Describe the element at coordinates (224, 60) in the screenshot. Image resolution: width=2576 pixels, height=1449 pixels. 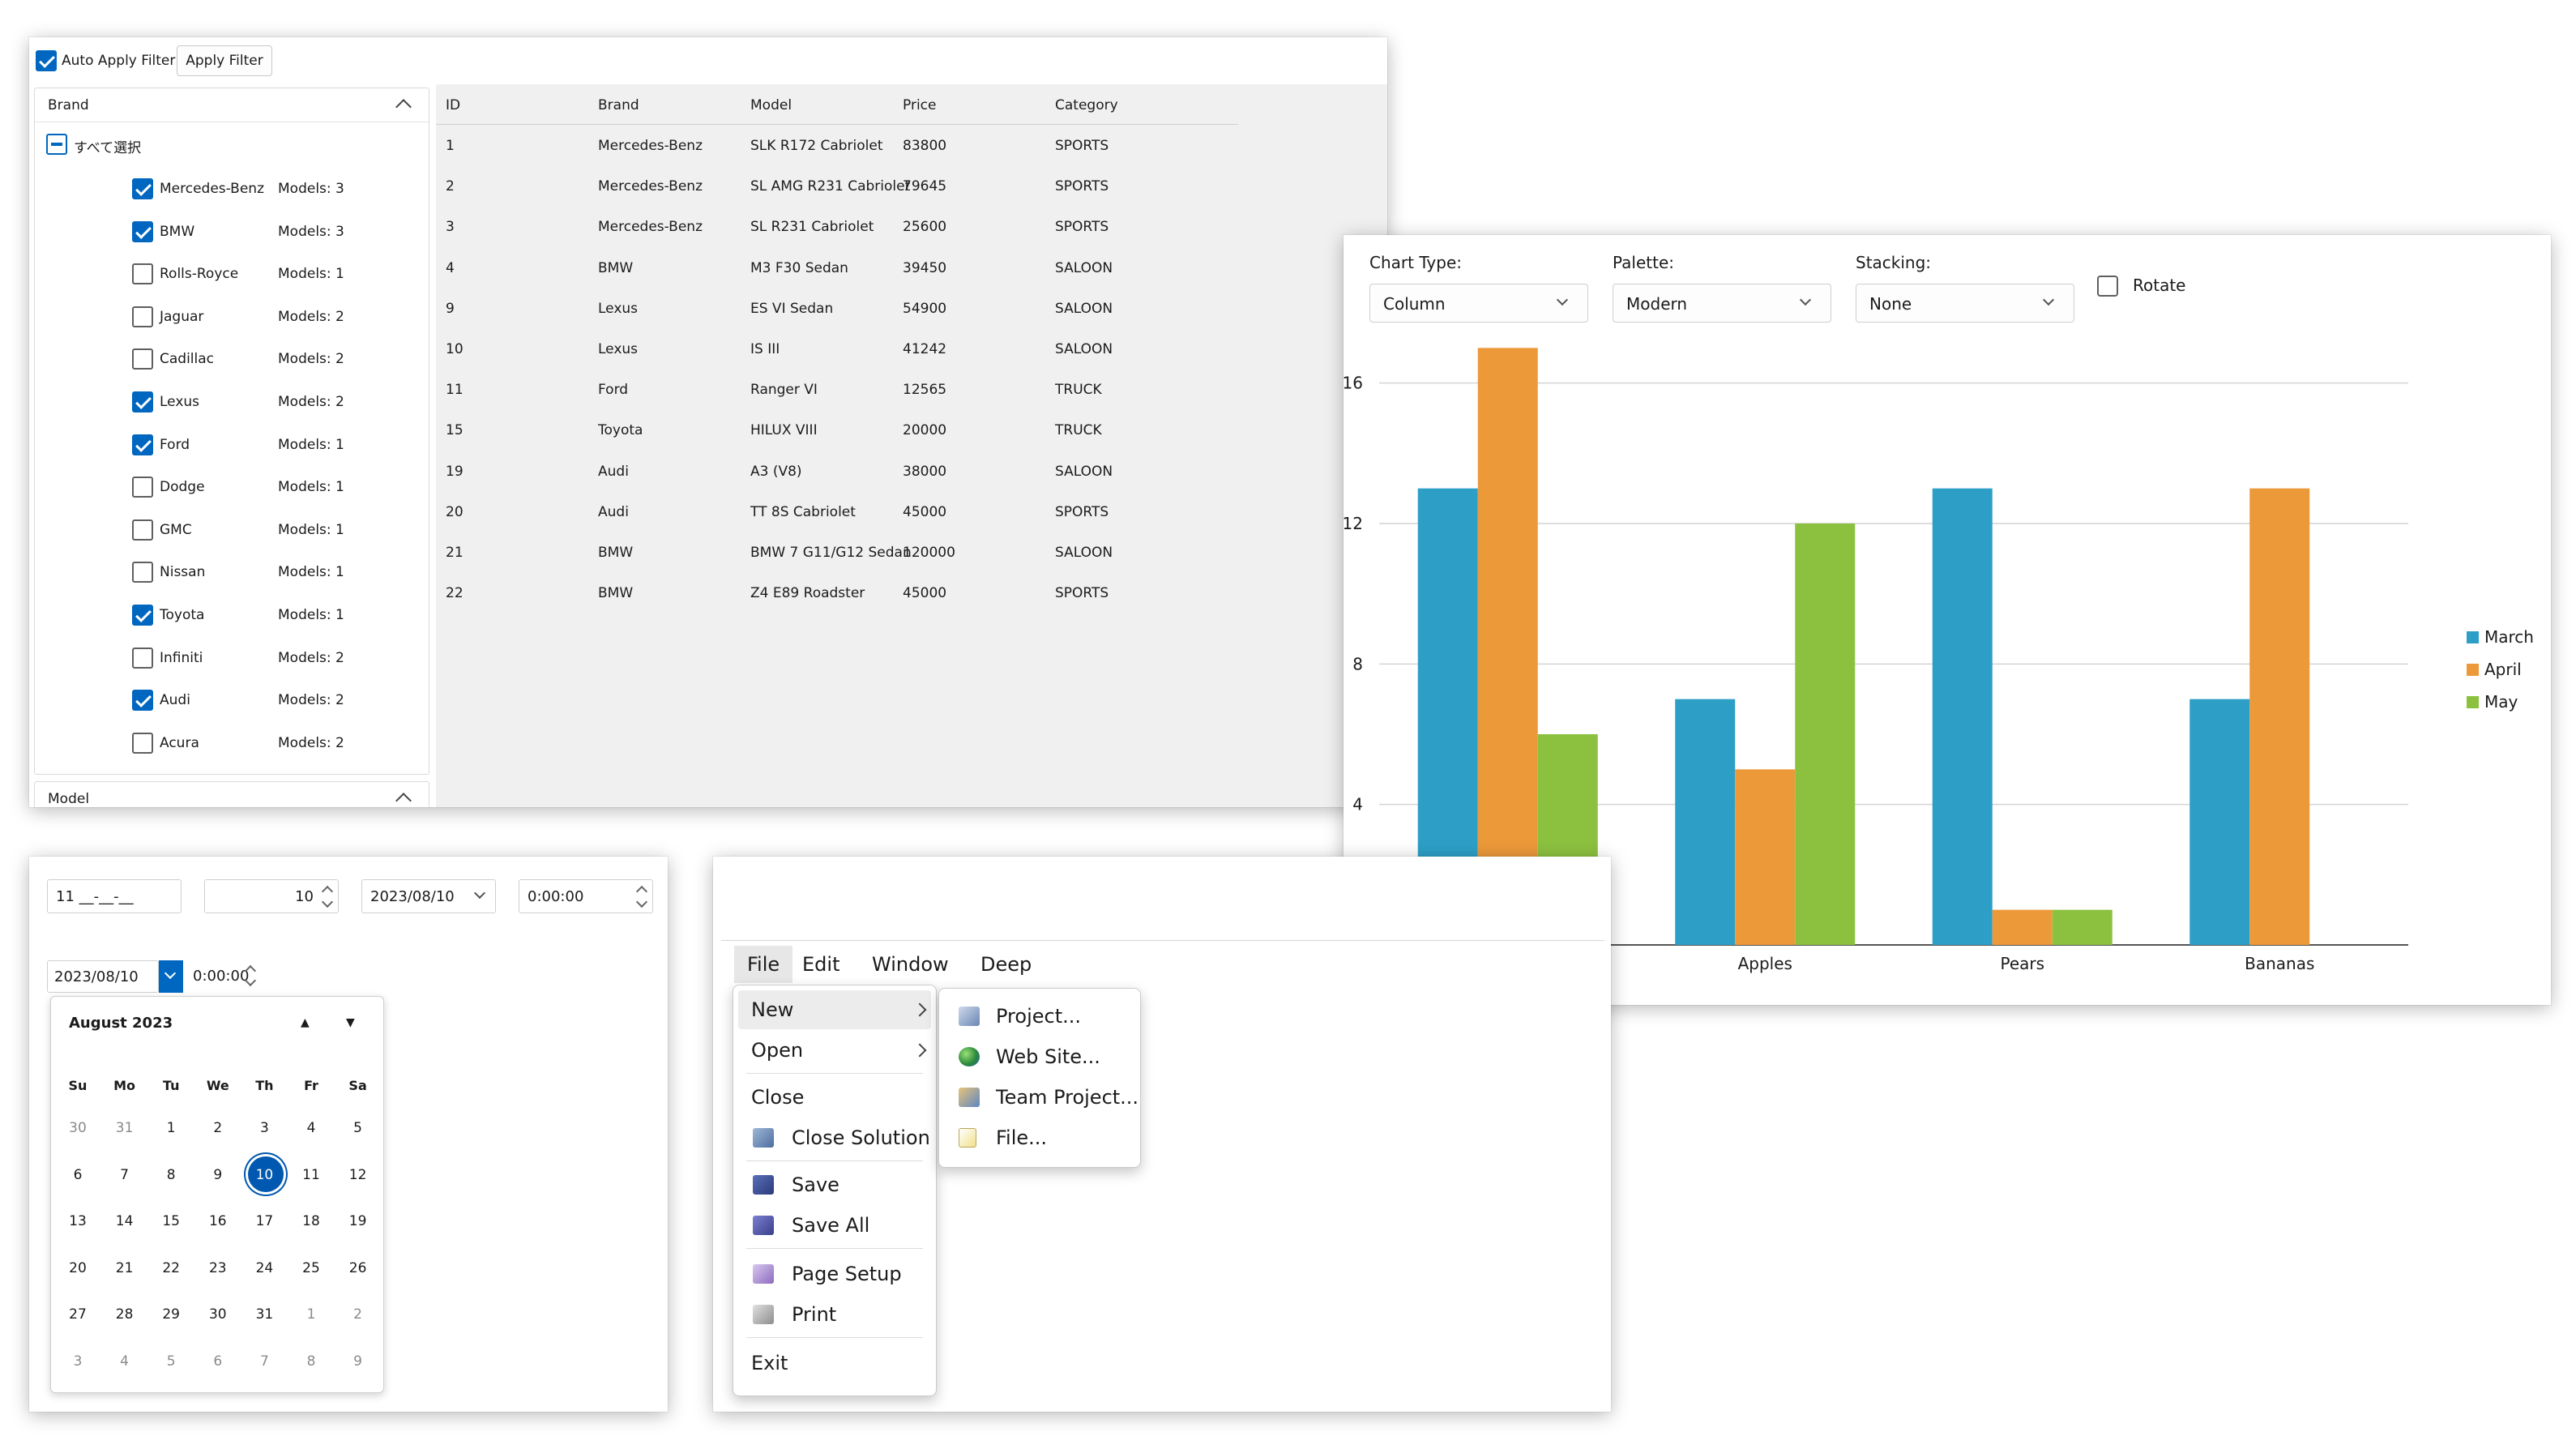
I see `apply-filter-button: Apply Filter` at that location.